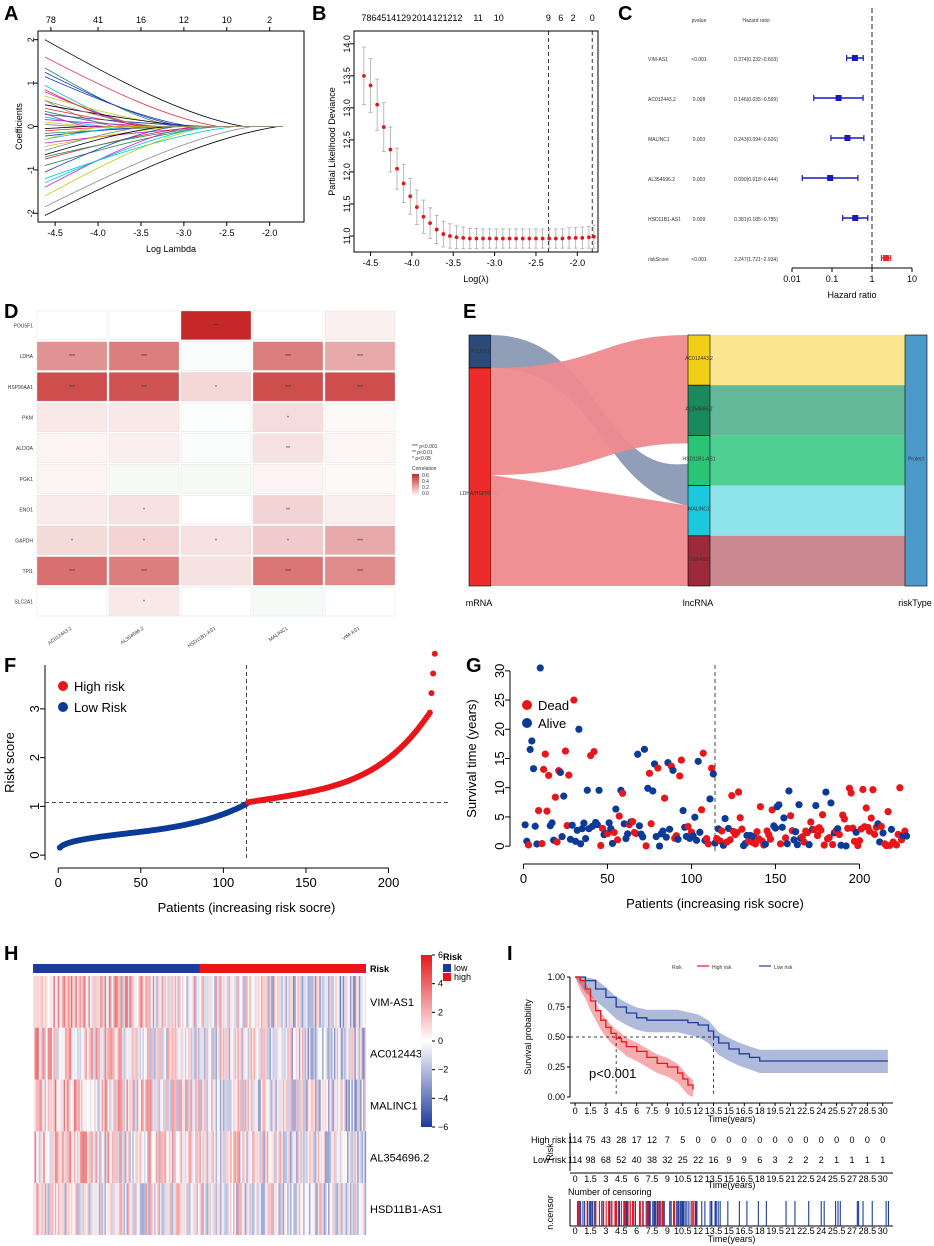  I want to click on risk-count: 0, so click(882, 1140).